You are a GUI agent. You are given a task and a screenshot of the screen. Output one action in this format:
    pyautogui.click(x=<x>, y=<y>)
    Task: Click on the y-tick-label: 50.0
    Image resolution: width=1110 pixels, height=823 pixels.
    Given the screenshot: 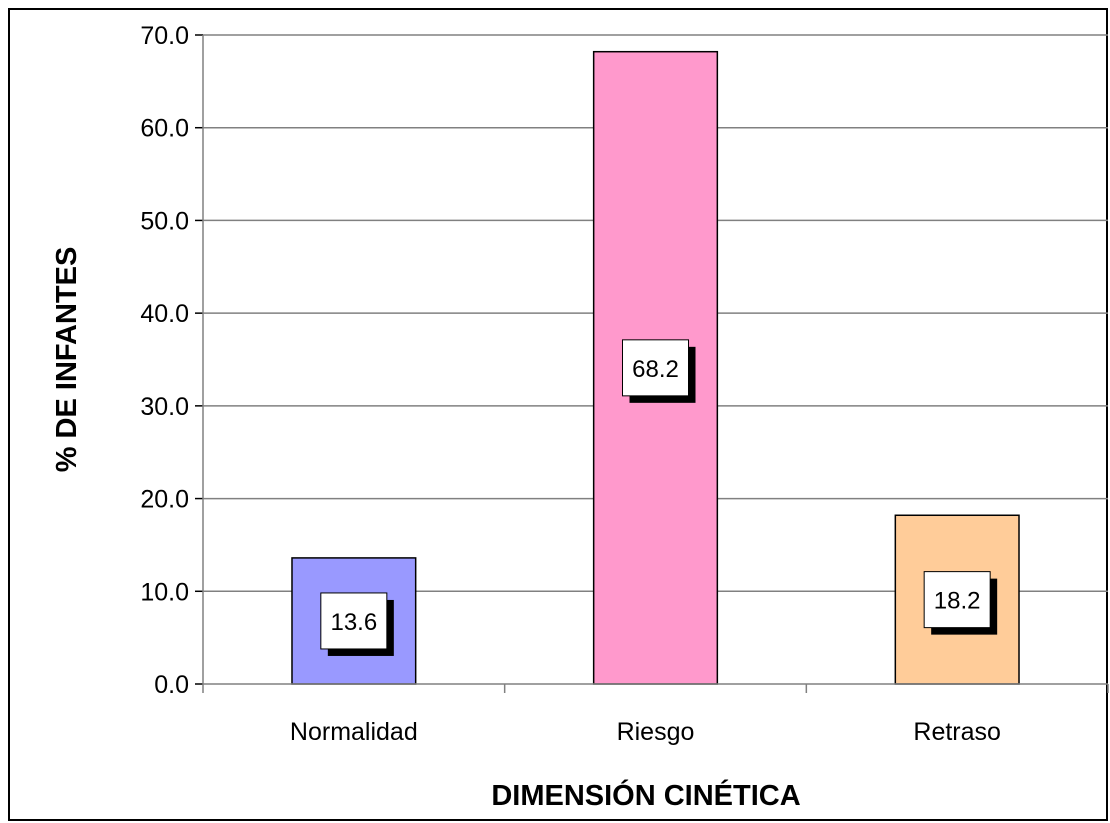 What is the action you would take?
    pyautogui.click(x=164, y=221)
    